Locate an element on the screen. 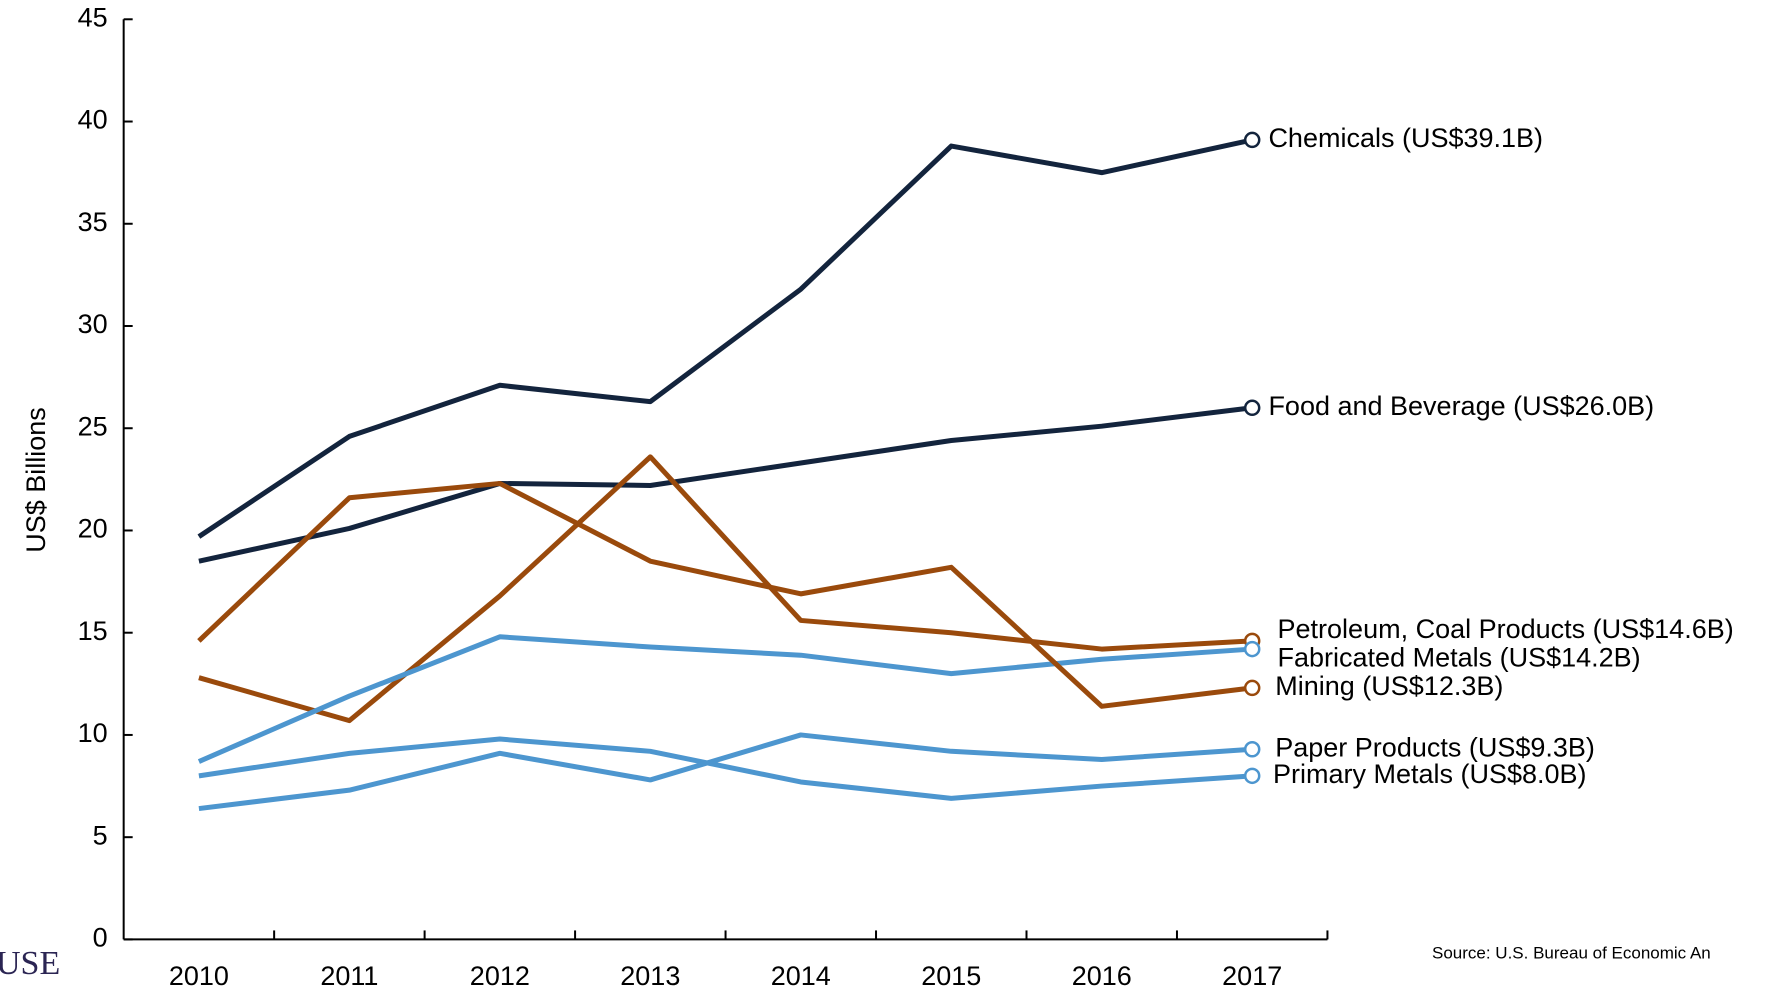  x-tick-label: 2015 is located at coordinates (951, 975).